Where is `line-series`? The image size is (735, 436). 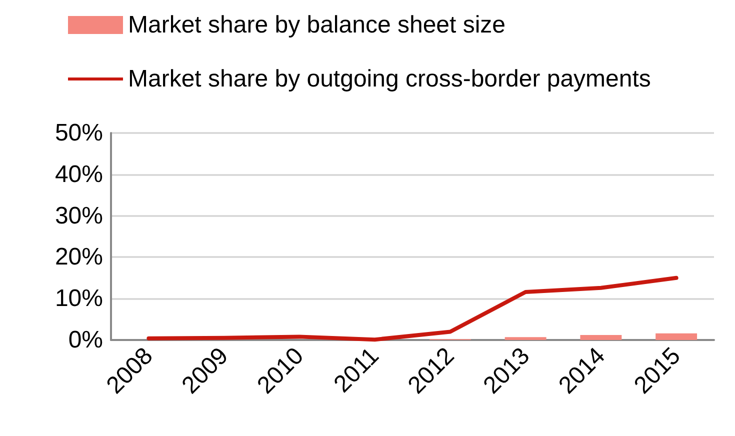 line-series is located at coordinates (412, 309).